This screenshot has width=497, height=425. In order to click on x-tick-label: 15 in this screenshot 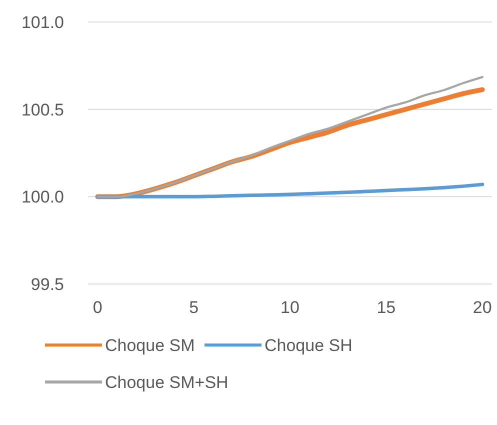, I will do `click(386, 307)`.